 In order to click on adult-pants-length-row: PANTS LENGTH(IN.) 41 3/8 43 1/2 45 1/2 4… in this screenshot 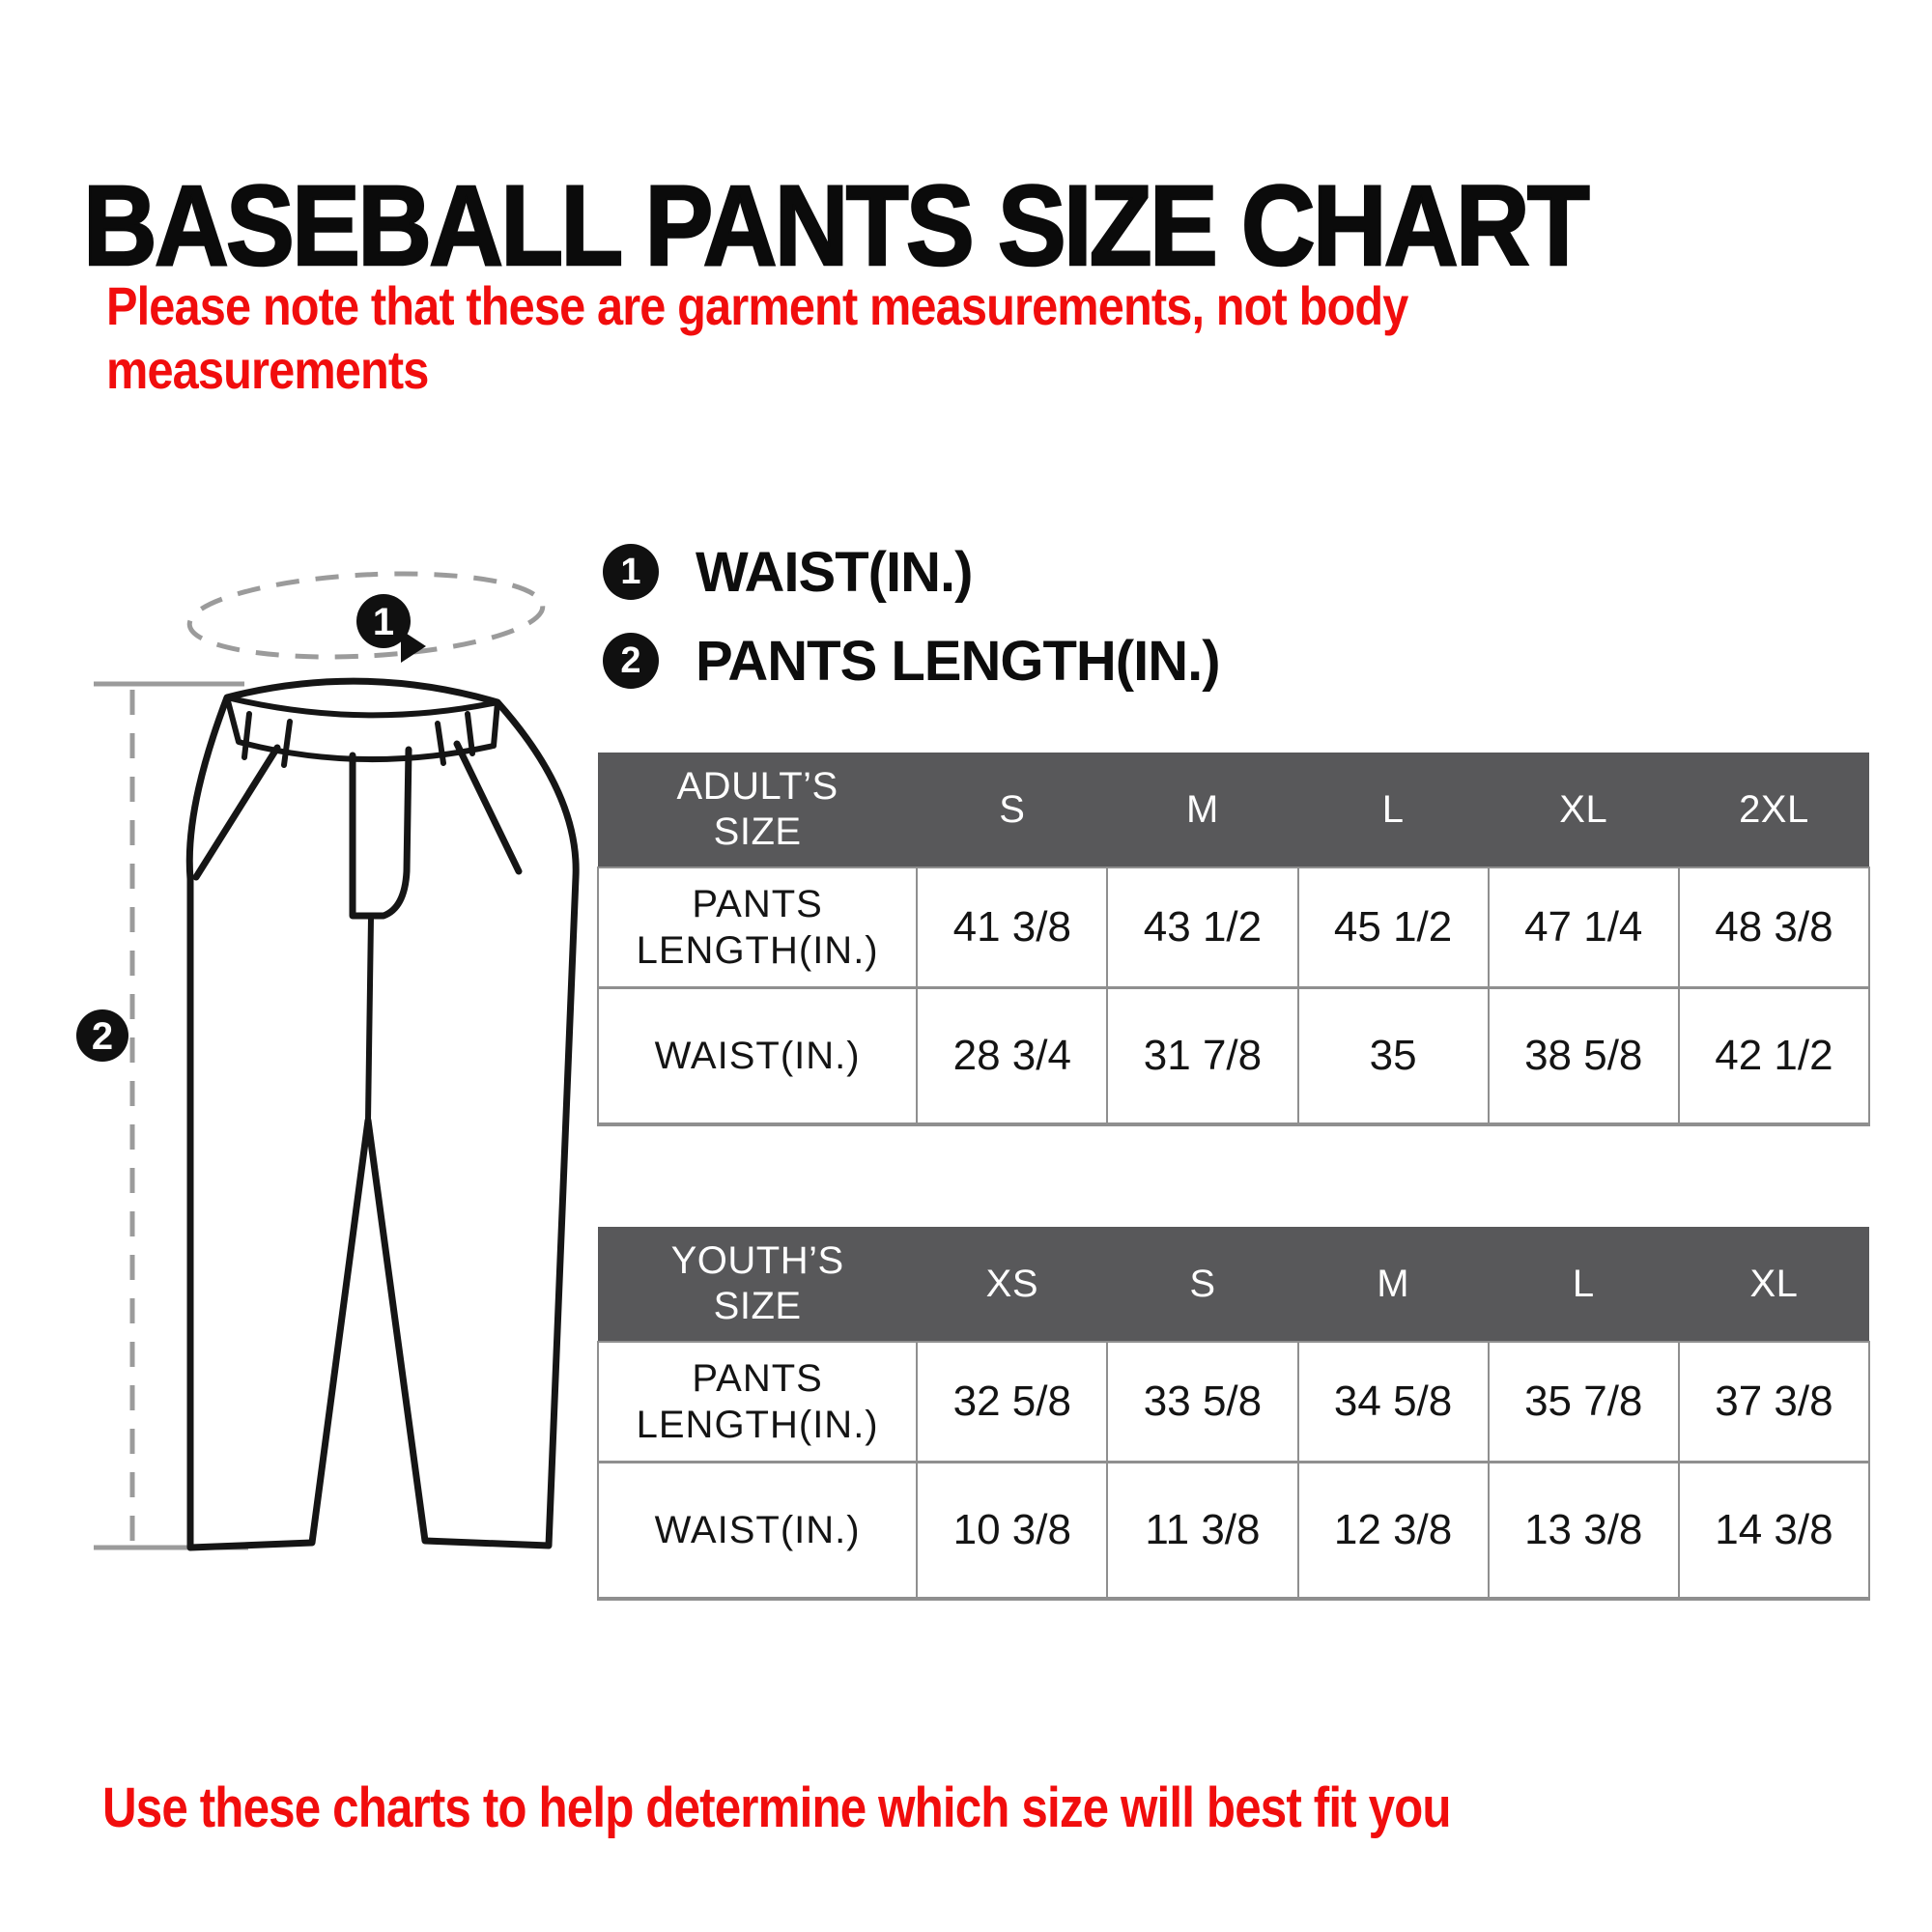, I will do `click(1233, 928)`.